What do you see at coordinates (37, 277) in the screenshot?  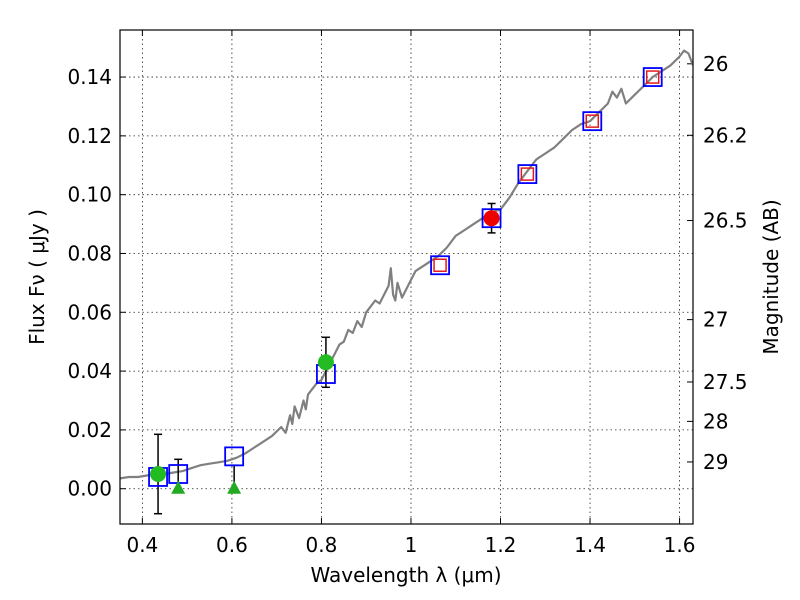 I see `y-axis-label: Flux Fν ( μJy )` at bounding box center [37, 277].